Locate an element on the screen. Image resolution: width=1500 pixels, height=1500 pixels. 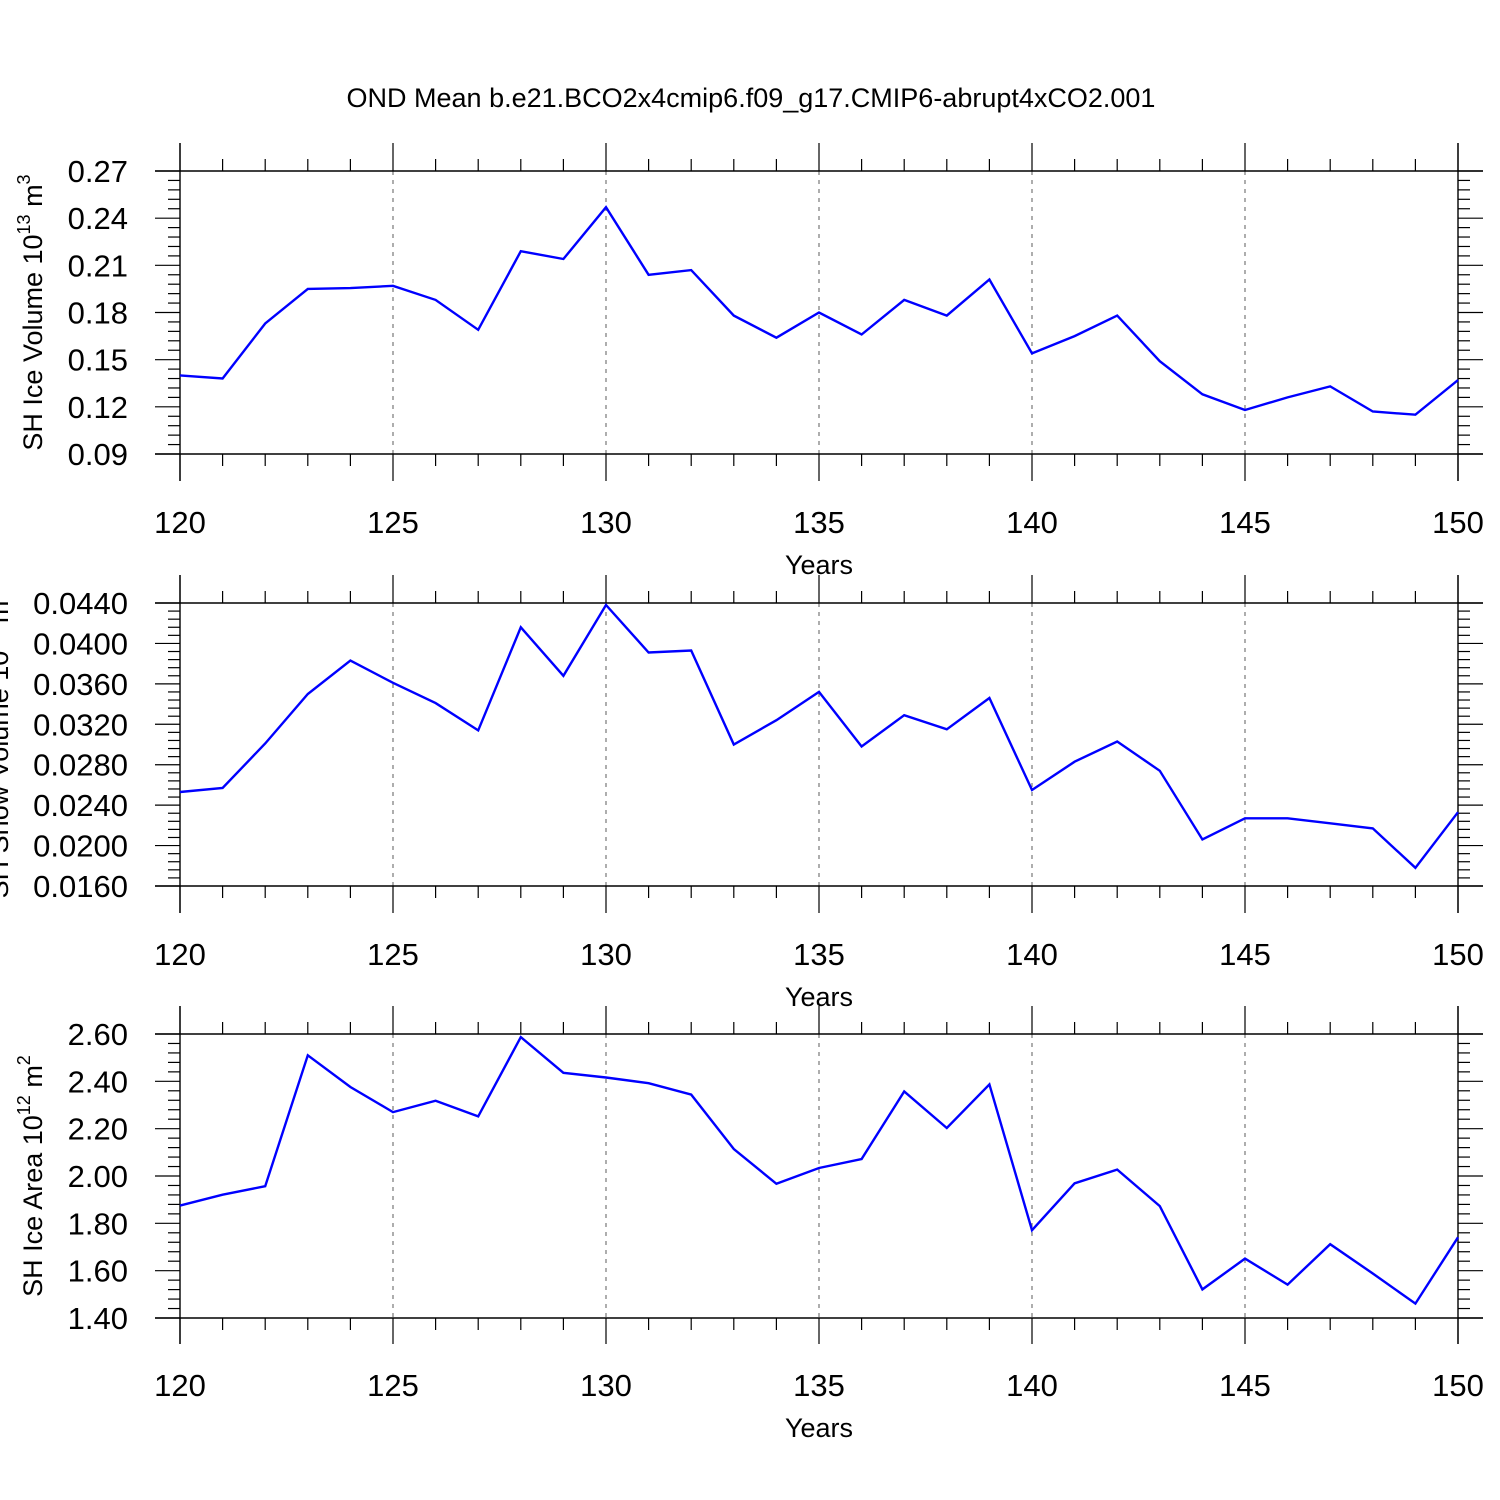
y-axis-title: SH Snow Volume 1013 m3 is located at coordinates (7, 745).